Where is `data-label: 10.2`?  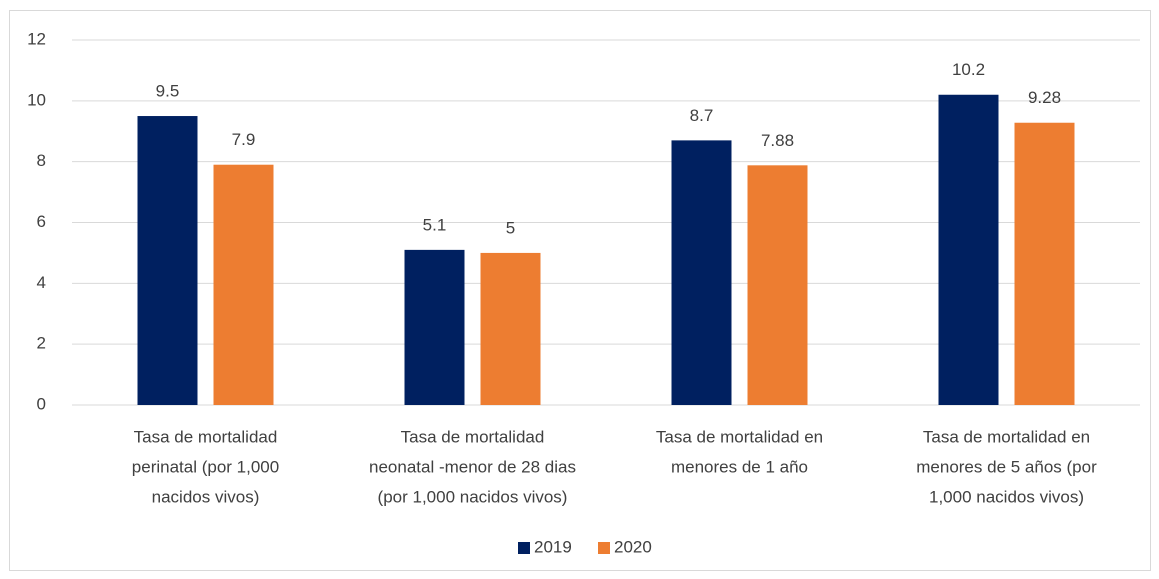 data-label: 10.2 is located at coordinates (968, 69).